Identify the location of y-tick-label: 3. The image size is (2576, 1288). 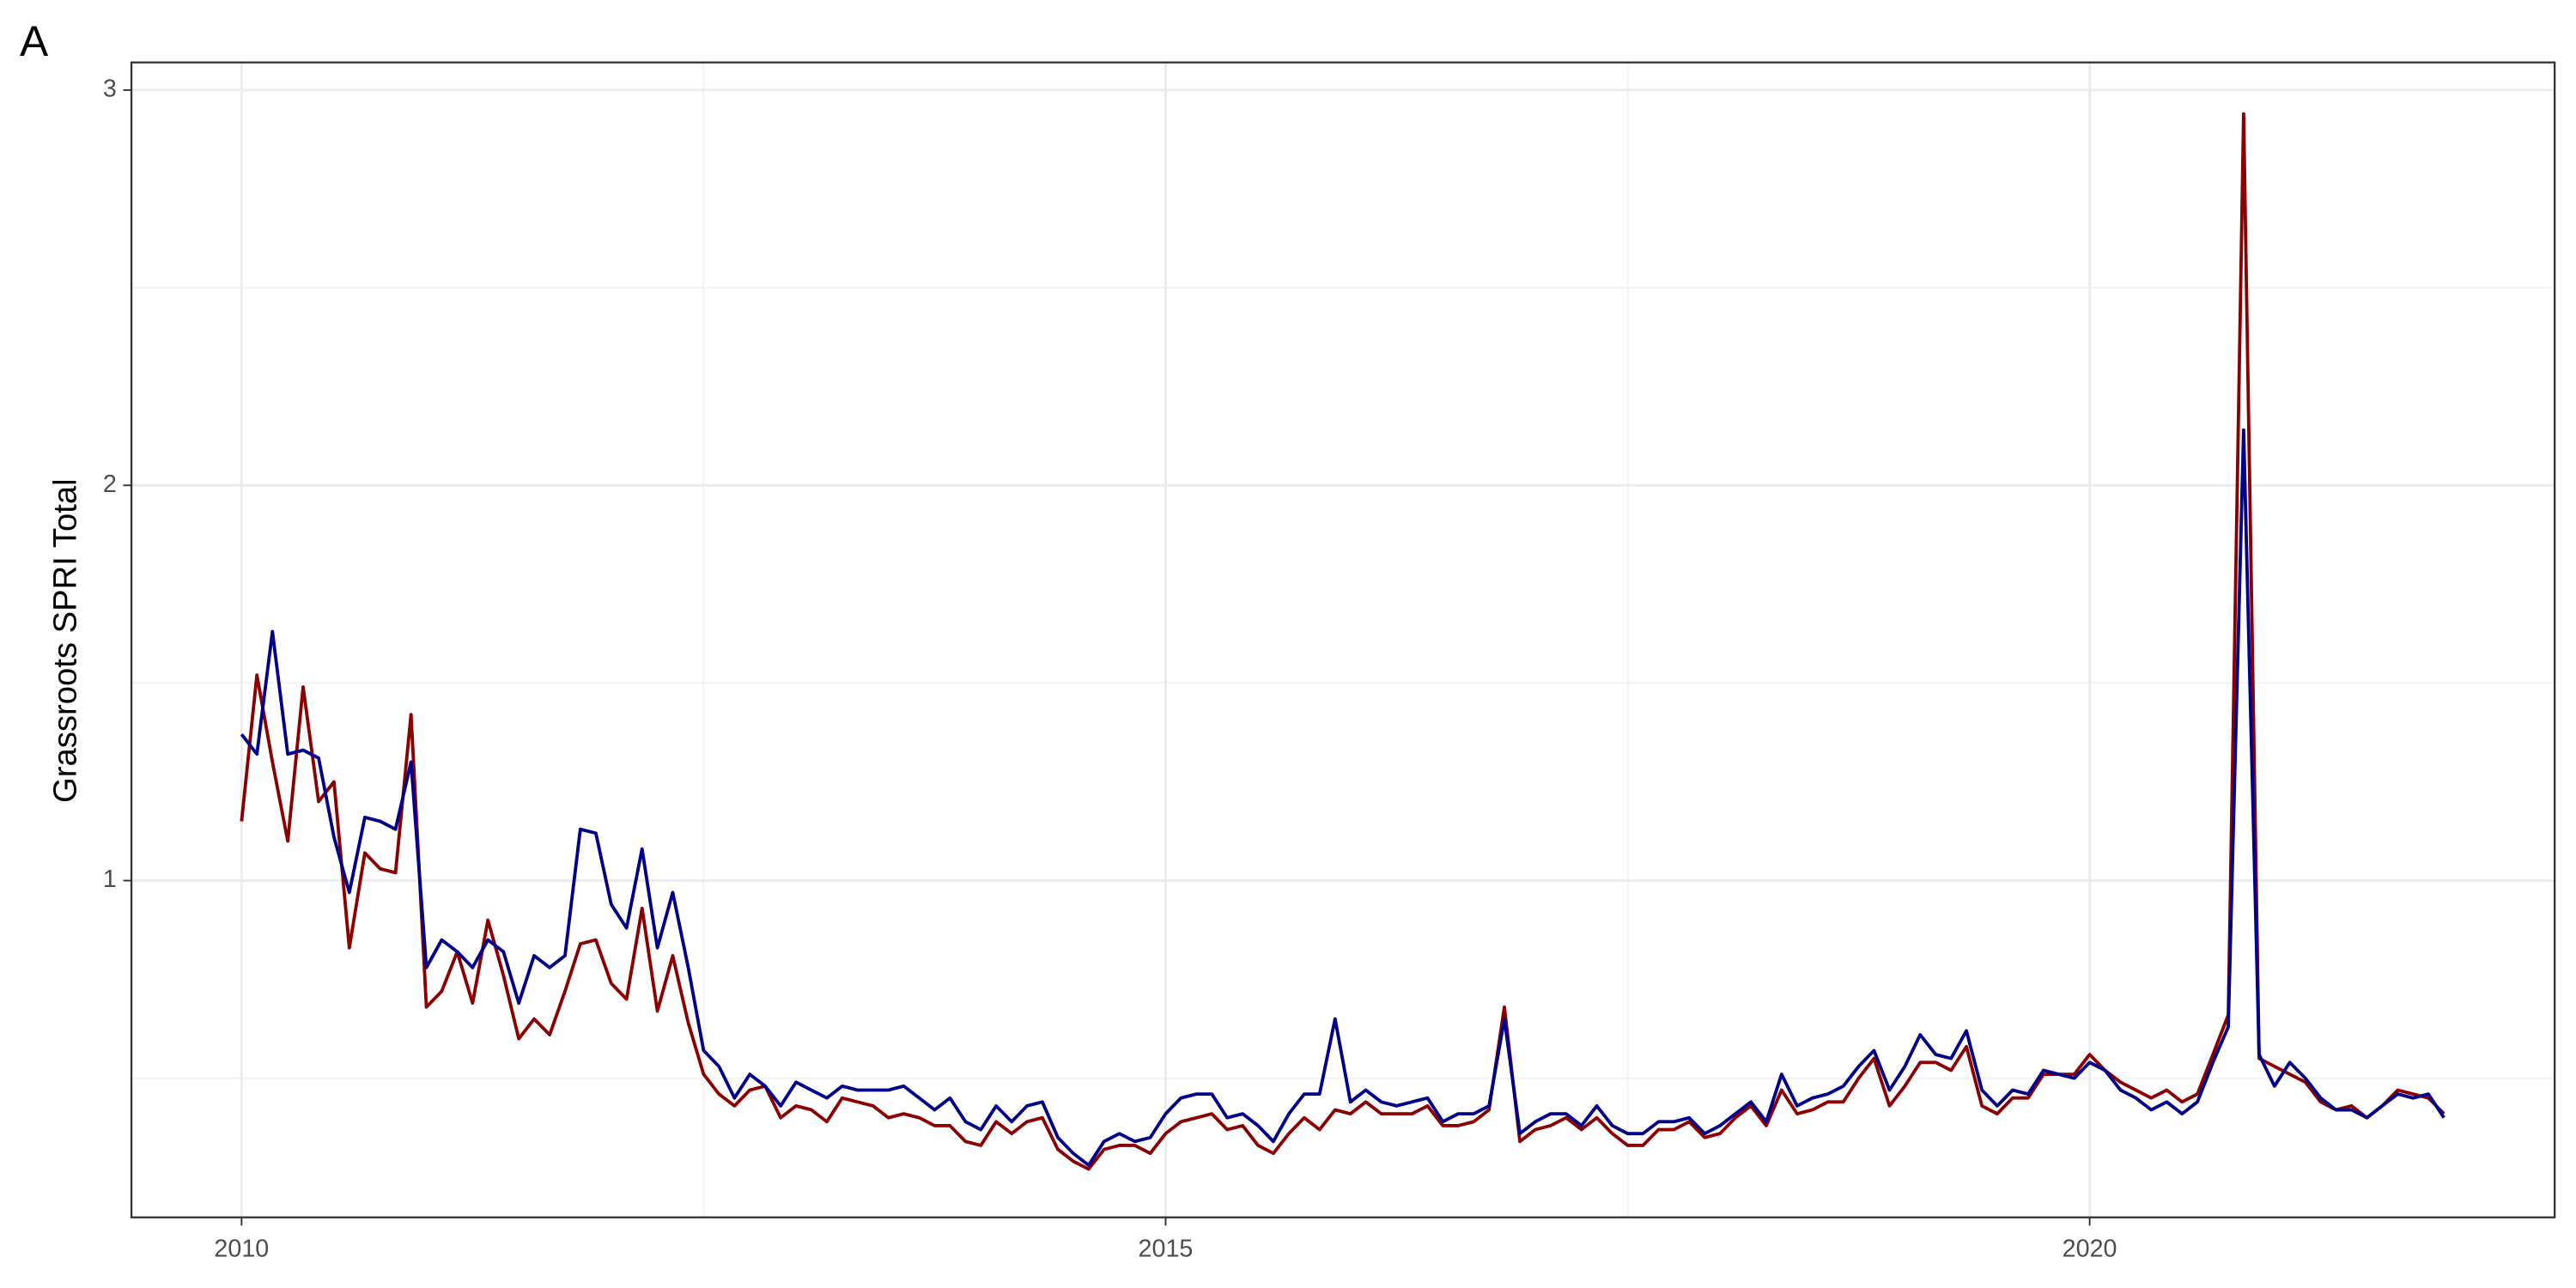
(110, 90).